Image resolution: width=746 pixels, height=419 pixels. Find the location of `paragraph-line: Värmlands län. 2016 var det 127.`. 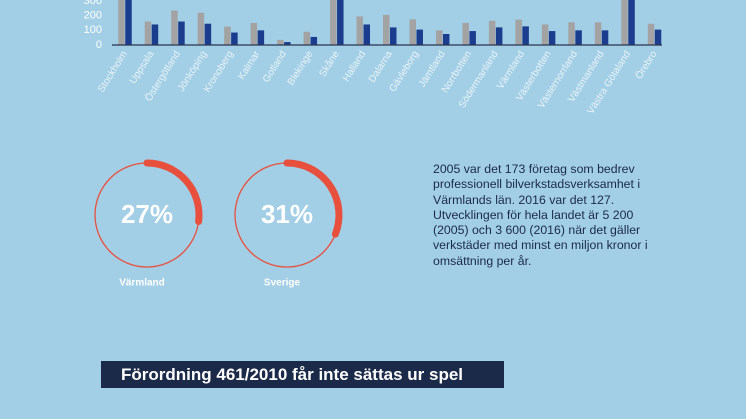

paragraph-line: Värmlands län. 2016 var det 127. is located at coordinates (524, 199).